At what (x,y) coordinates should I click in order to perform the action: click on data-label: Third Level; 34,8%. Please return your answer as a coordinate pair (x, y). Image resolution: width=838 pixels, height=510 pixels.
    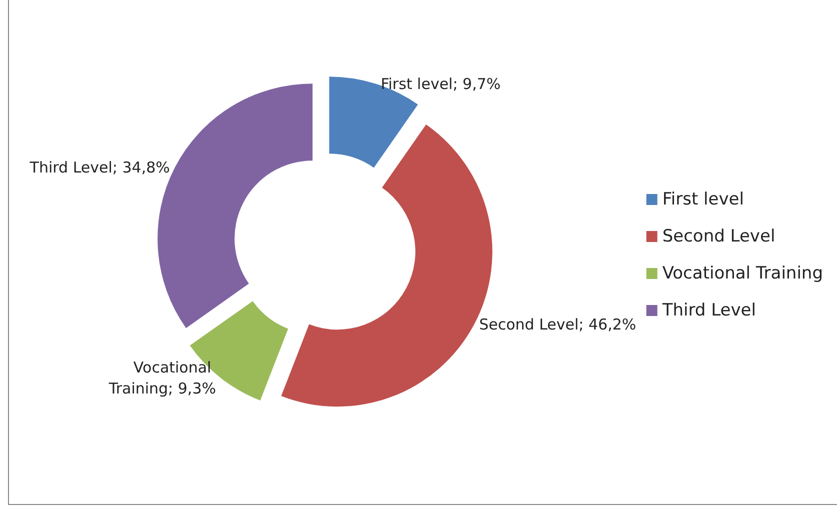
    Looking at the image, I should click on (99, 167).